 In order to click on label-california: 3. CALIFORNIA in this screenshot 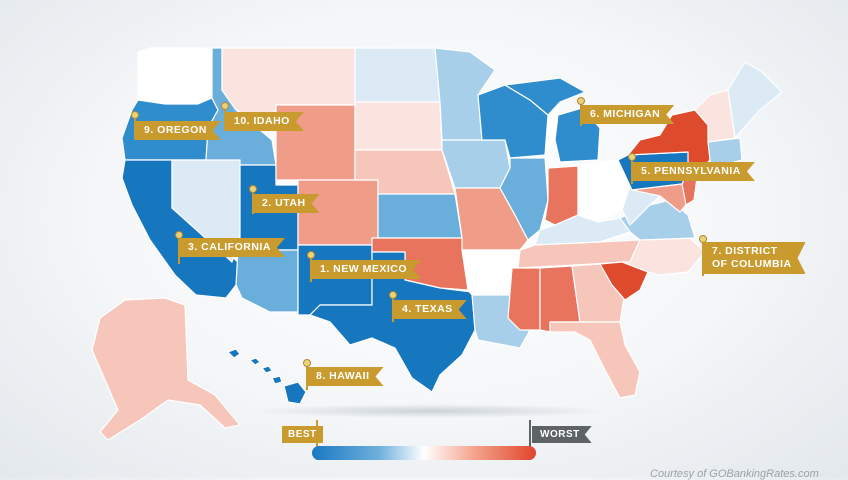, I will do `click(232, 247)`.